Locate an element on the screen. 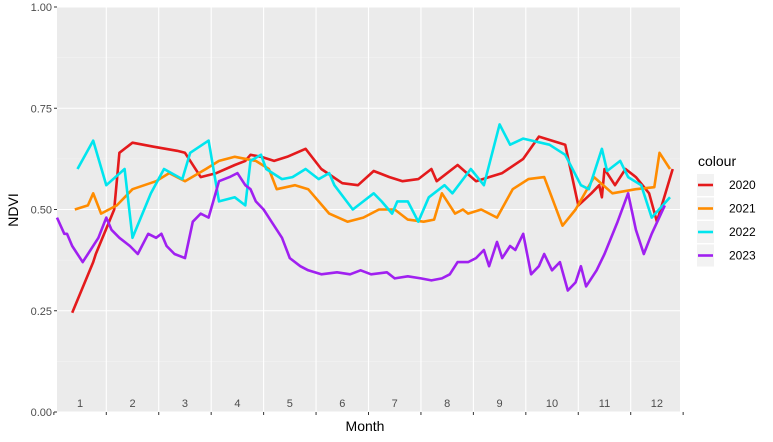 This screenshot has height=442, width=773. x-axis: 1 2 3 4 5 6 7 8 9 10 11 12 is located at coordinates (368, 406).